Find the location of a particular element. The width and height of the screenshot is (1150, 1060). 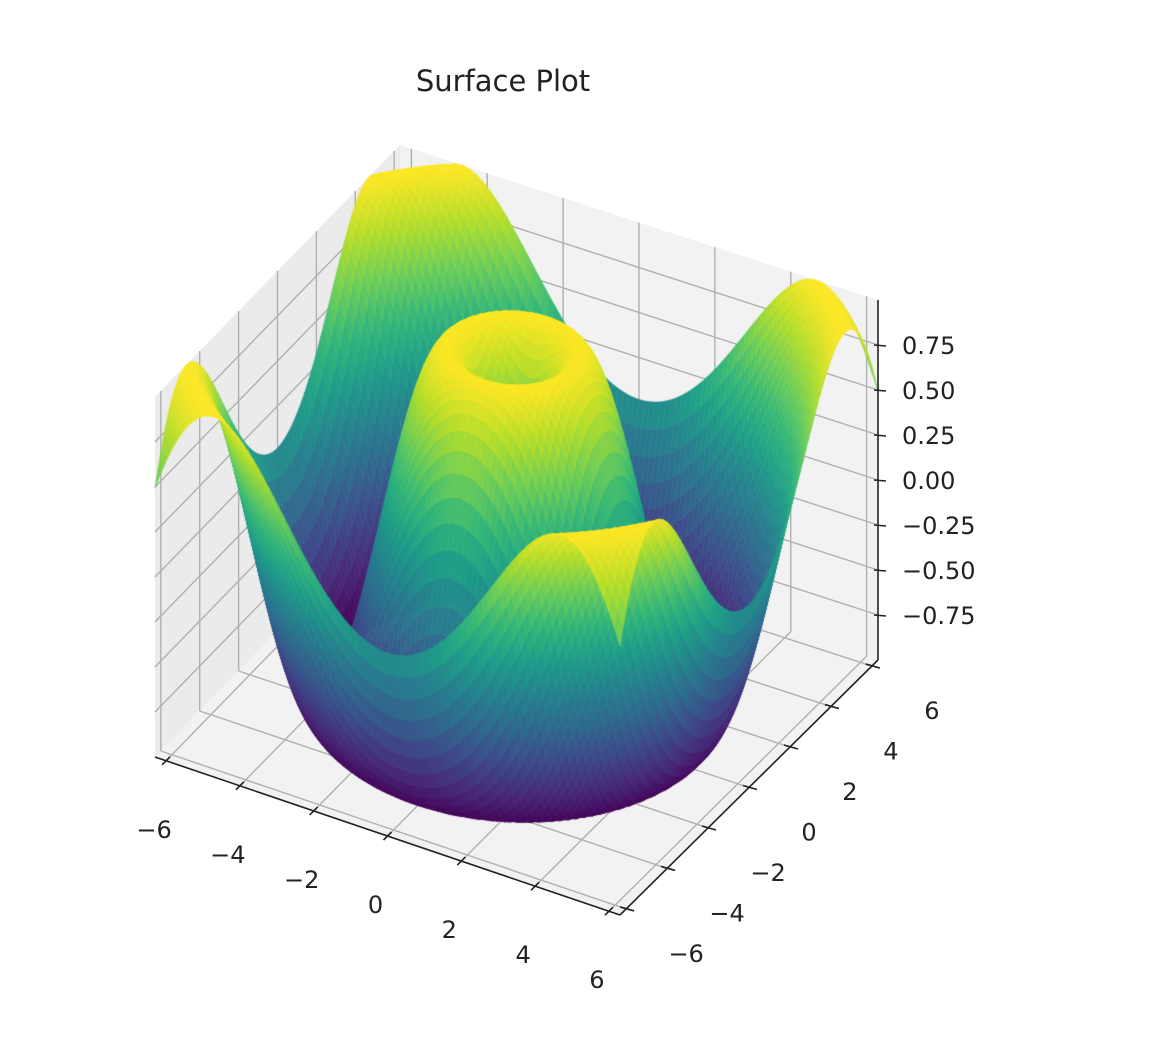

z-tick-label: 0.75 is located at coordinates (928, 346).